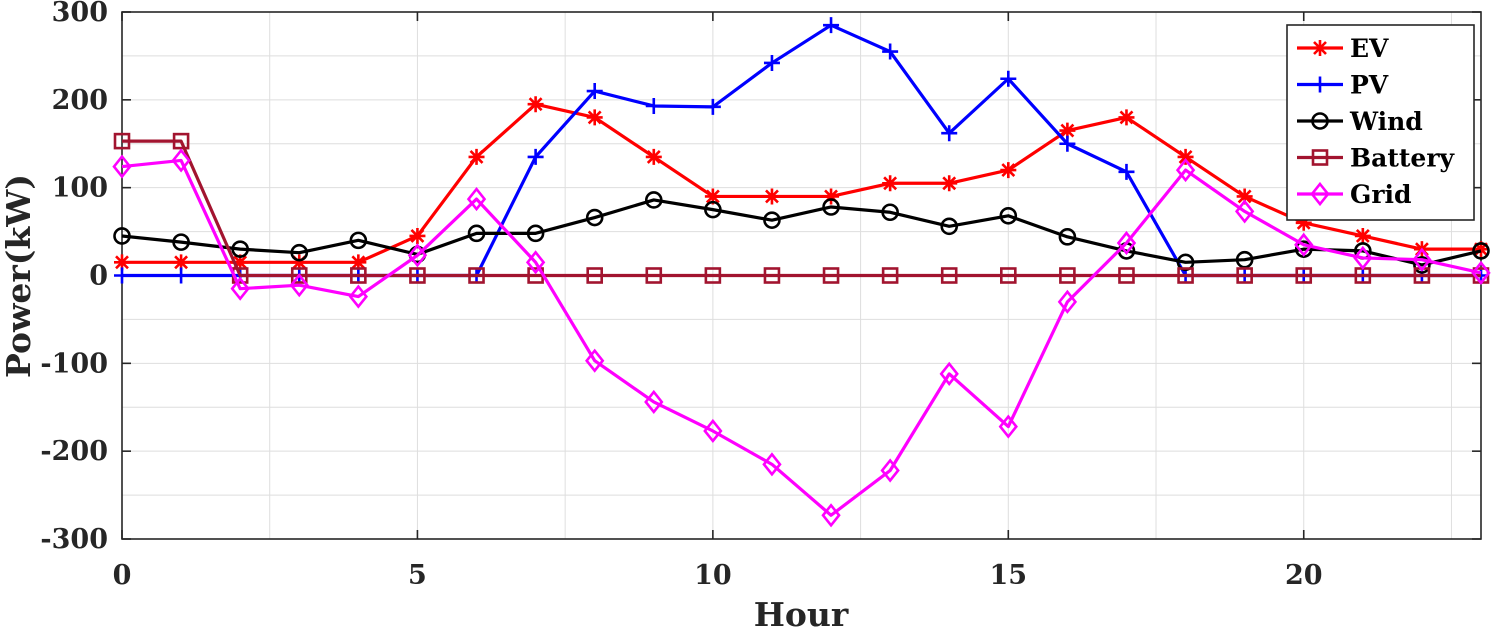  I want to click on y-tick-label: -200, so click(74, 451).